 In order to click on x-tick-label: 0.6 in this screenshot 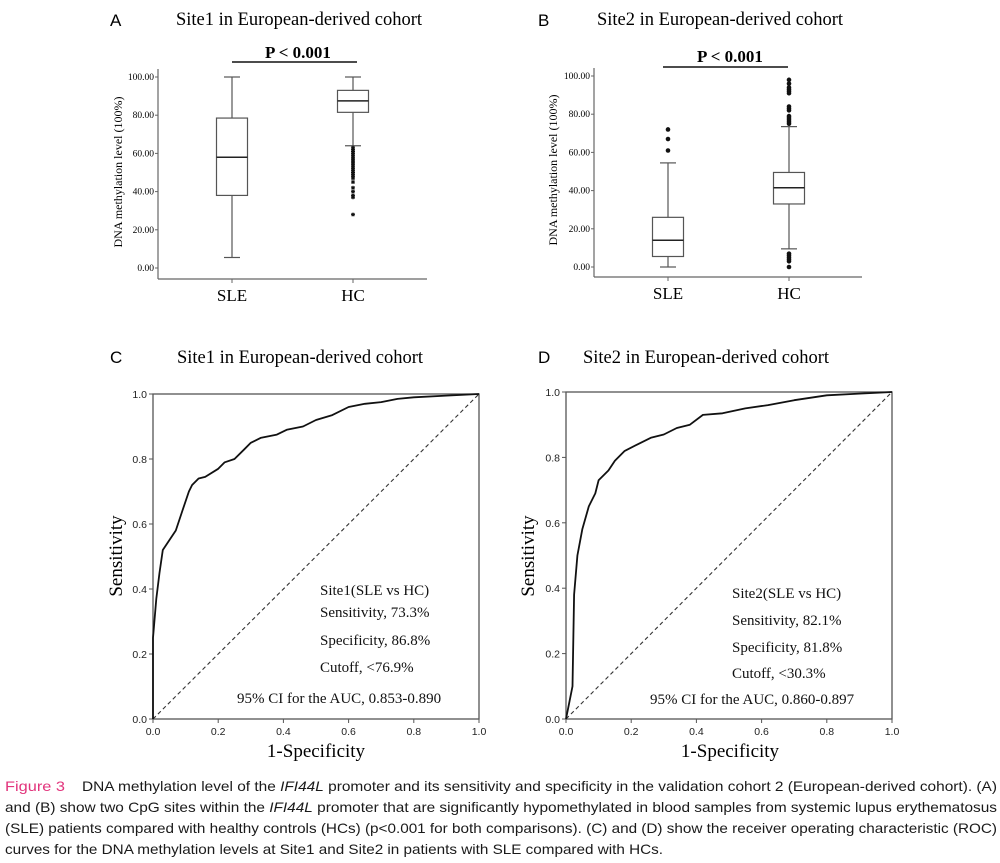, I will do `click(348, 732)`.